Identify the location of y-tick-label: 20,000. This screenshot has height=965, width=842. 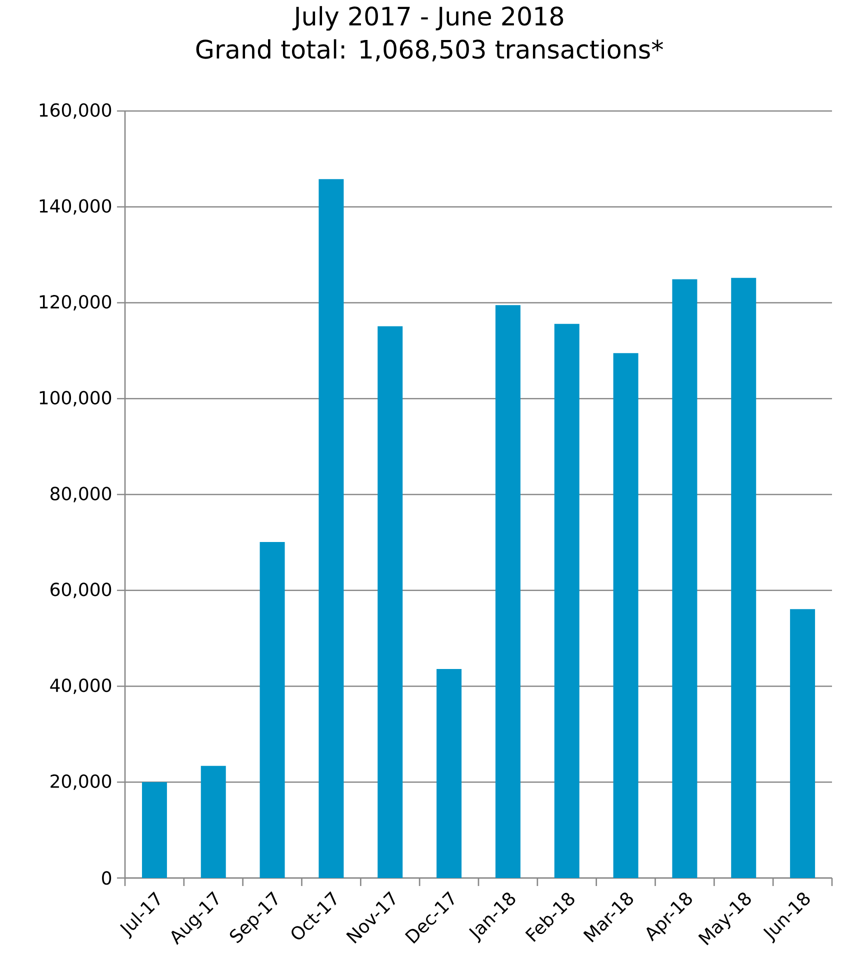
(81, 782).